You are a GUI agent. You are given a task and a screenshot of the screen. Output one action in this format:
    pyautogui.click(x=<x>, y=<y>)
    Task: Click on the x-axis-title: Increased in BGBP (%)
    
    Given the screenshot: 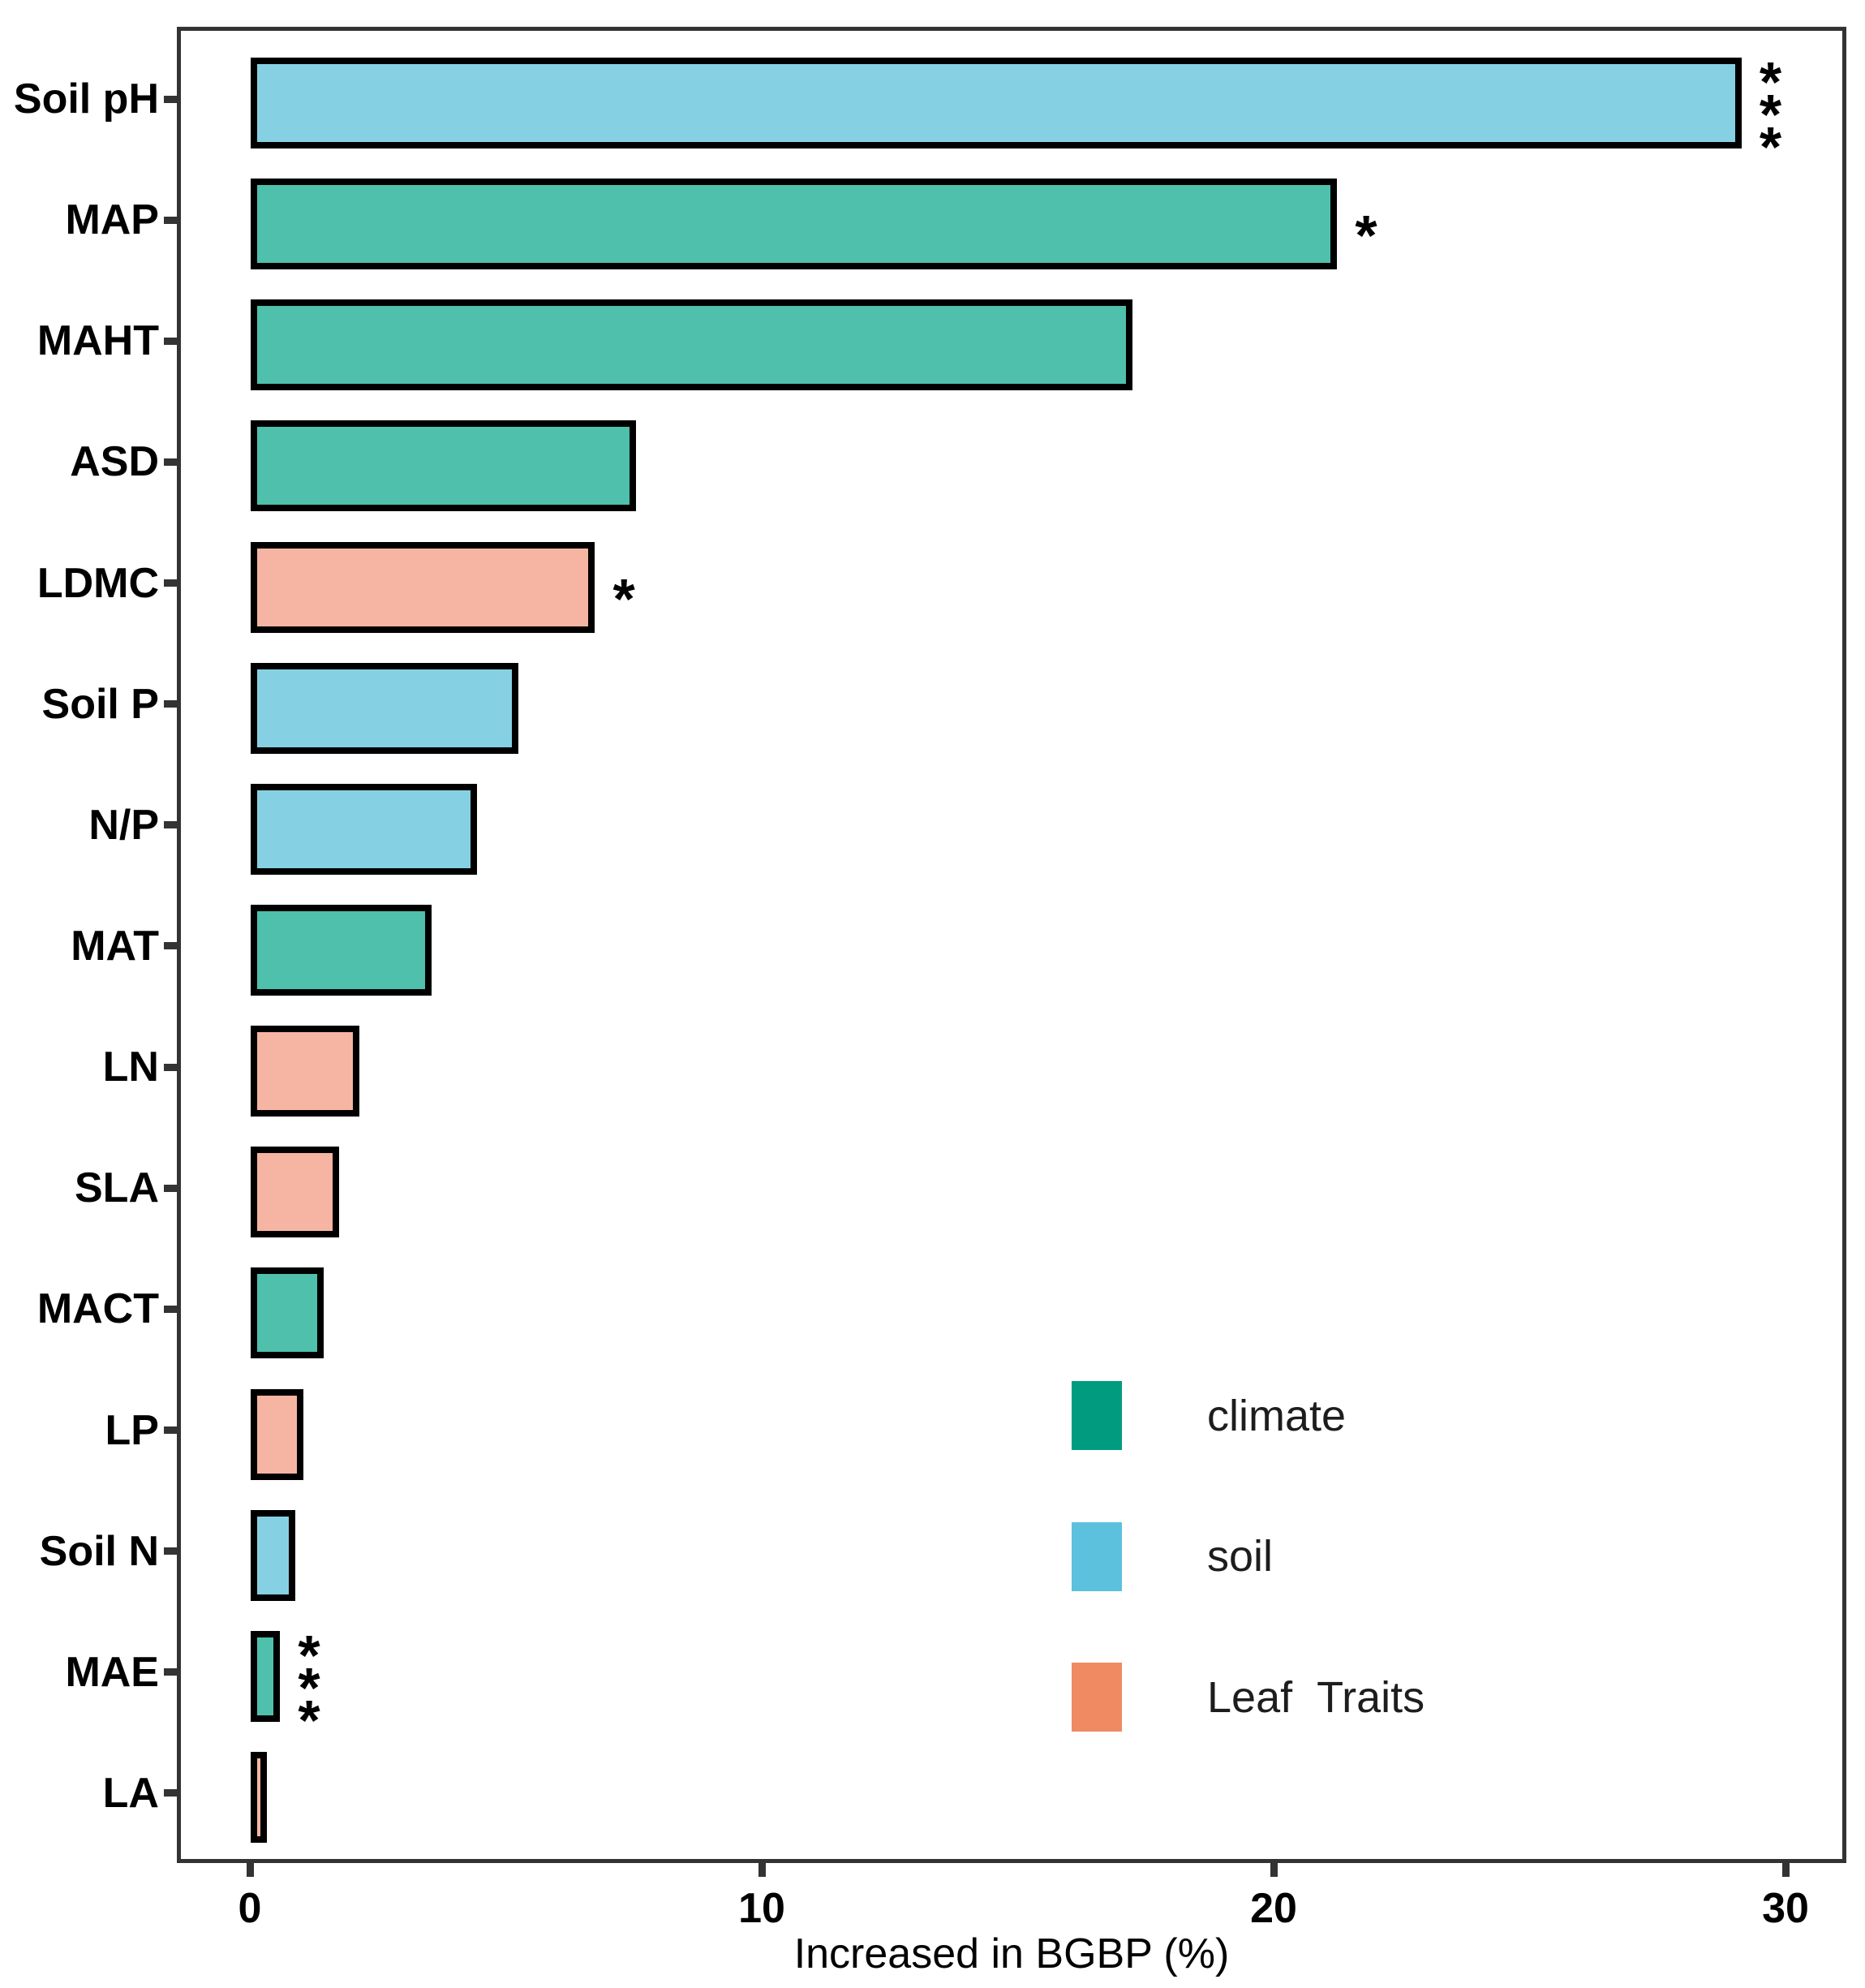 What is the action you would take?
    pyautogui.click(x=1012, y=1953)
    